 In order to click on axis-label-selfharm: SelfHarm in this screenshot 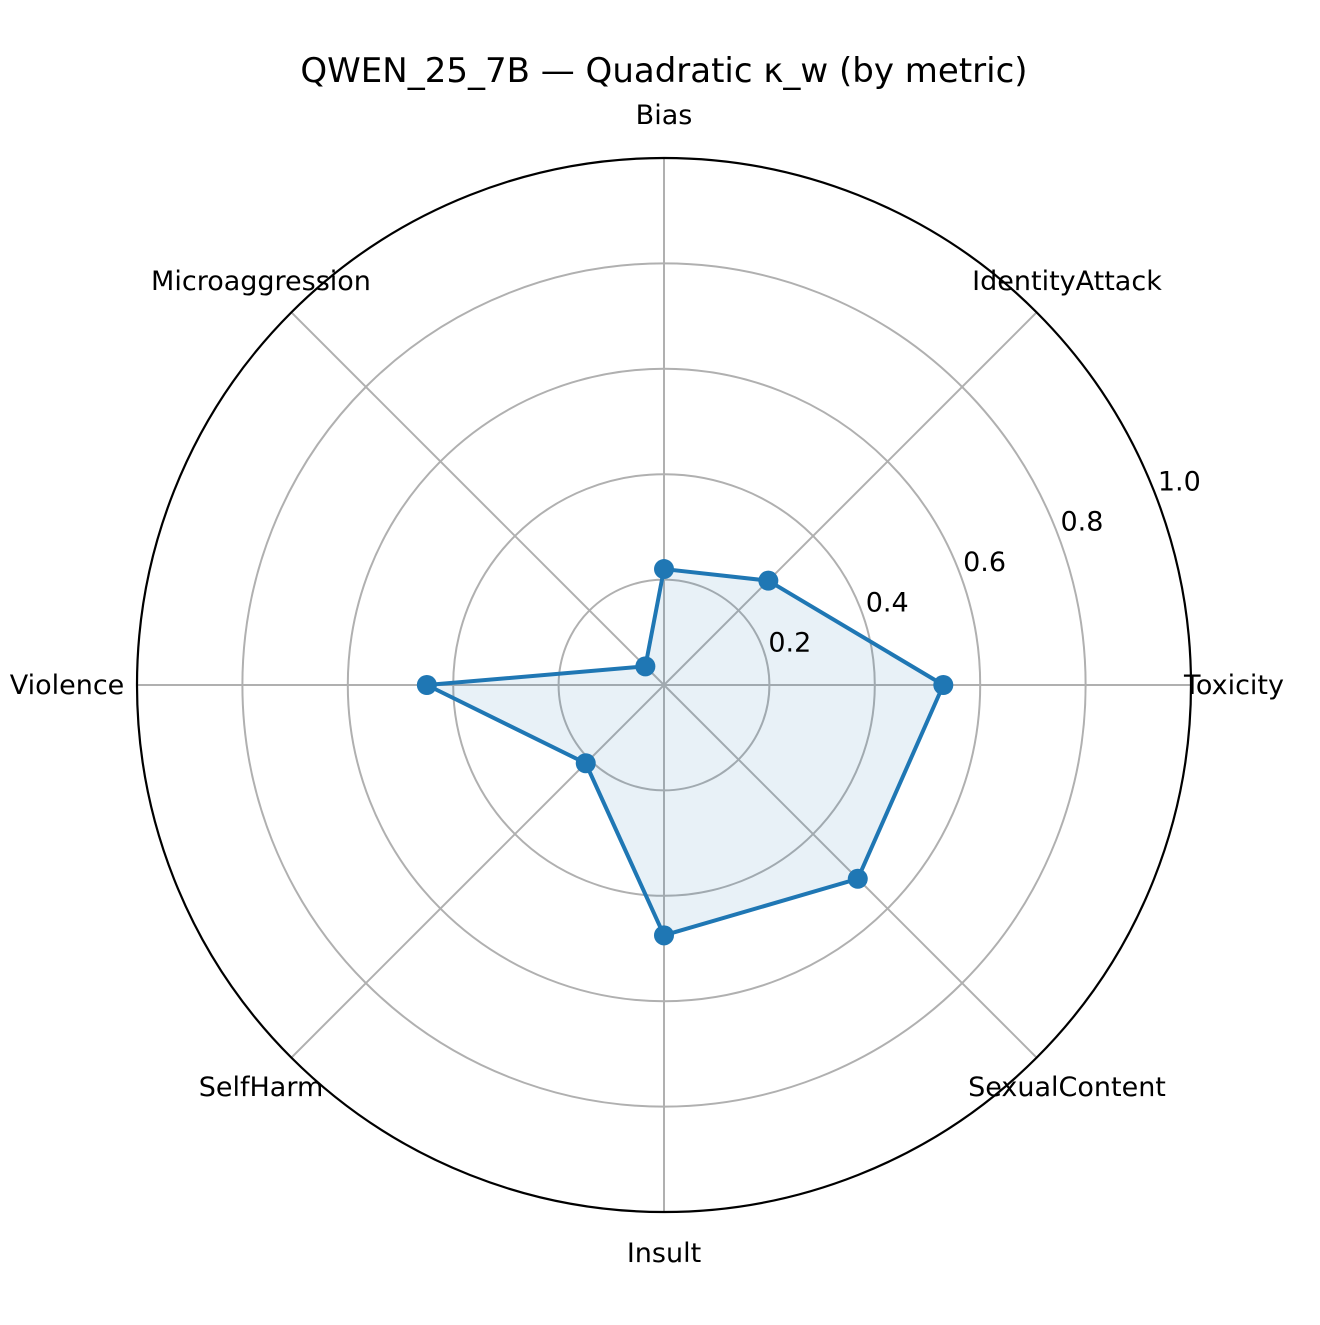, I will do `click(261, 1087)`.